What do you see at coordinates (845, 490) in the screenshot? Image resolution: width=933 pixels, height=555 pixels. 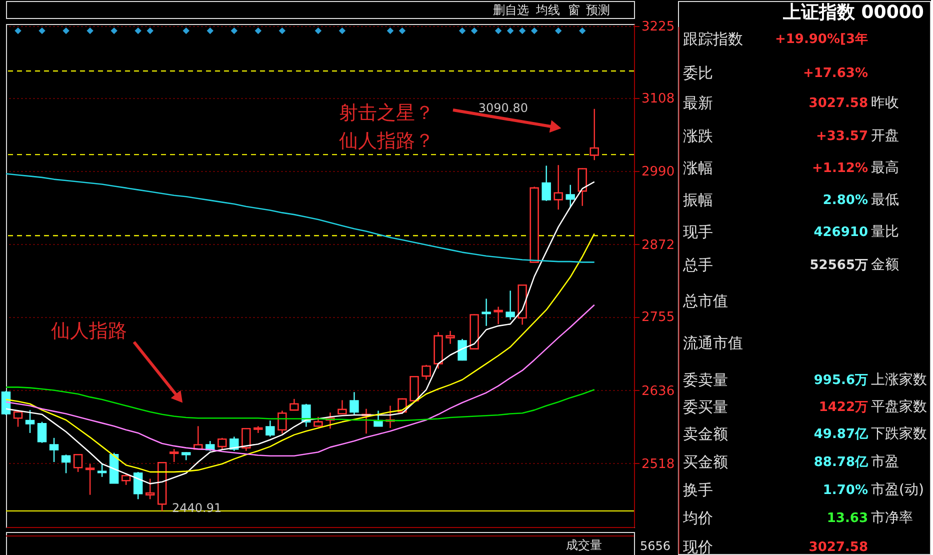 I see `text: 1.70%` at bounding box center [845, 490].